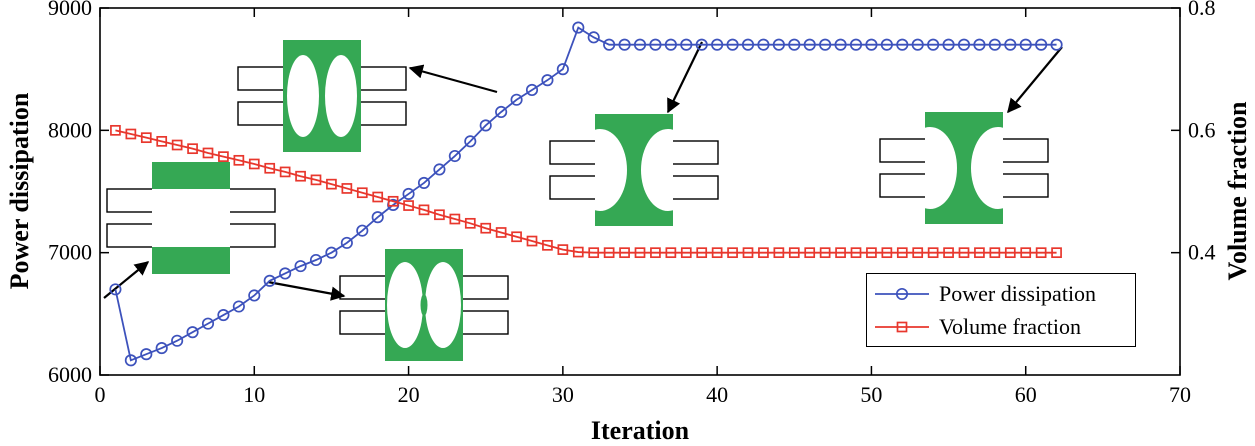  Describe the element at coordinates (1202, 10) in the screenshot. I see `y-right-tick-label: 0.8` at that location.